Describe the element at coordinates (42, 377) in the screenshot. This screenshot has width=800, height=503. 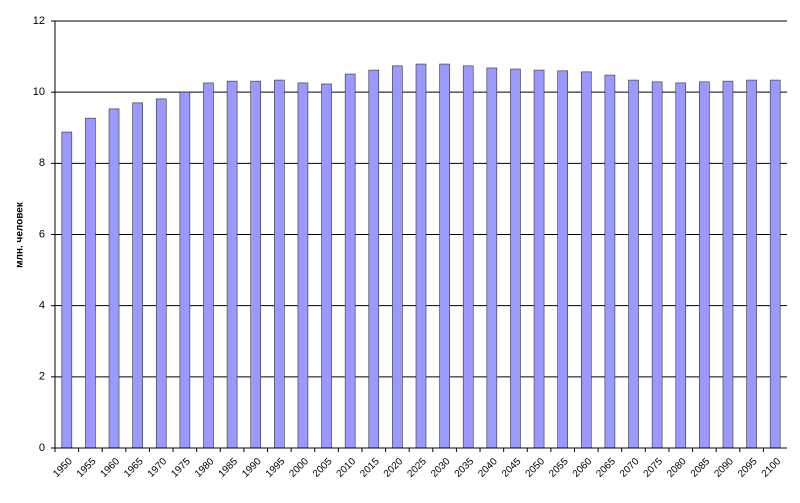
I see `y-tick-label: 2` at that location.